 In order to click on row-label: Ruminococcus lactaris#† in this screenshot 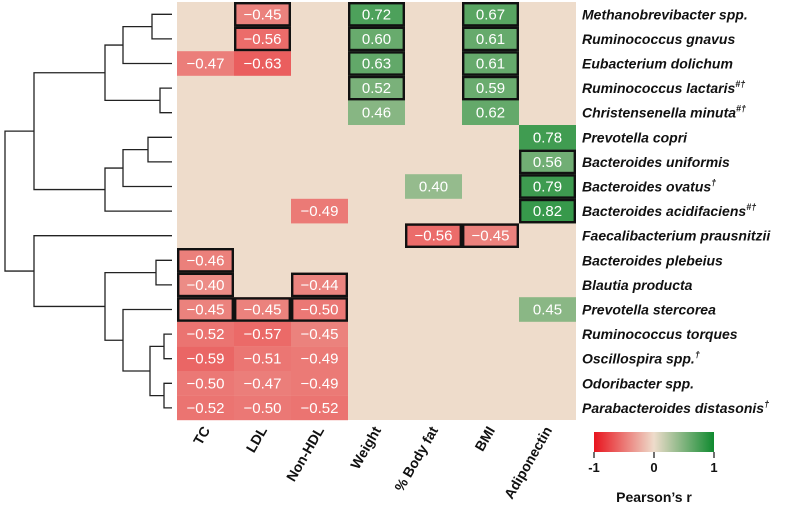, I will do `click(663, 87)`.